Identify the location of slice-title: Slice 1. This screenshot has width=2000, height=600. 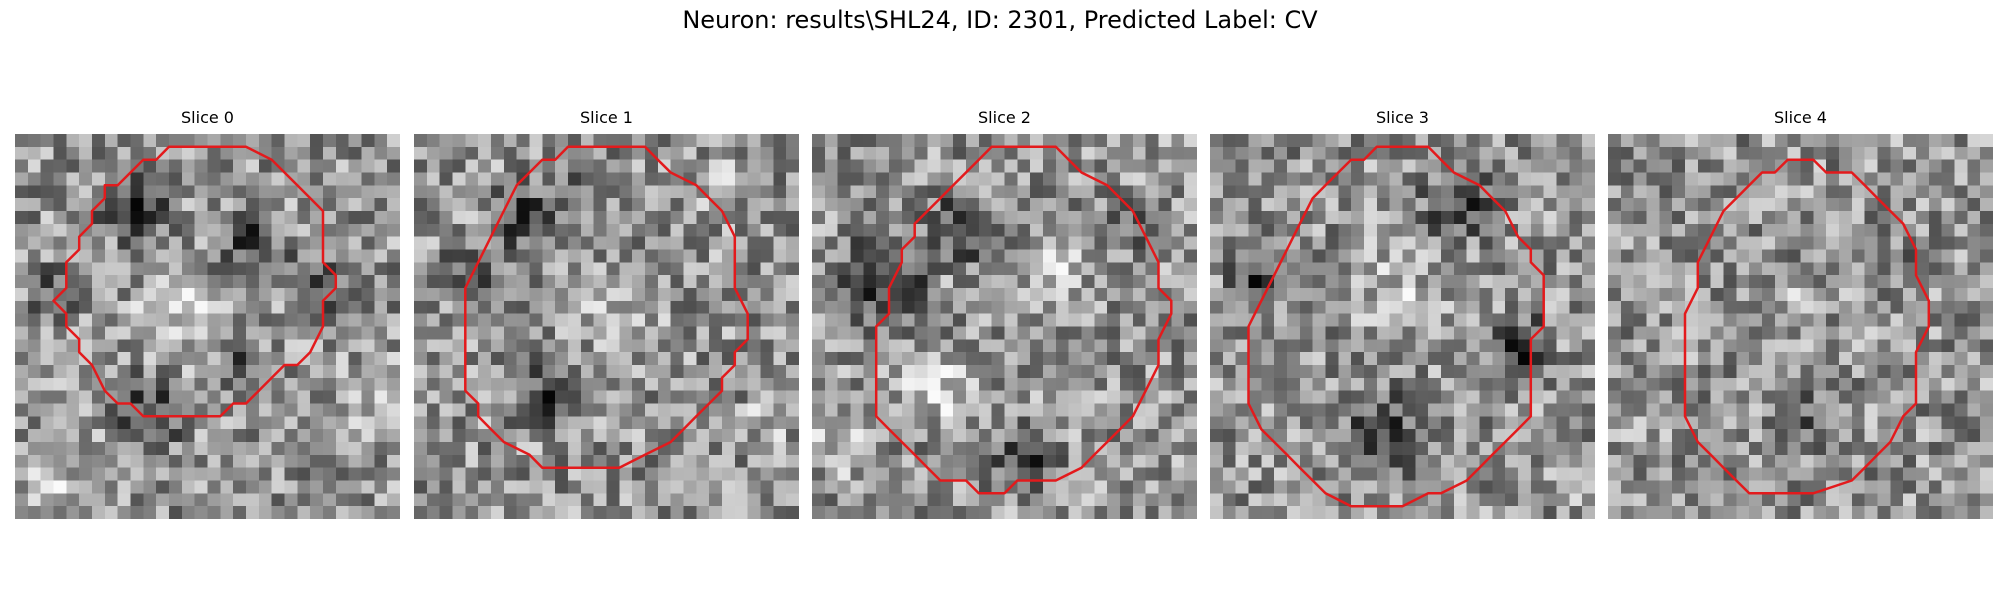
(606, 117).